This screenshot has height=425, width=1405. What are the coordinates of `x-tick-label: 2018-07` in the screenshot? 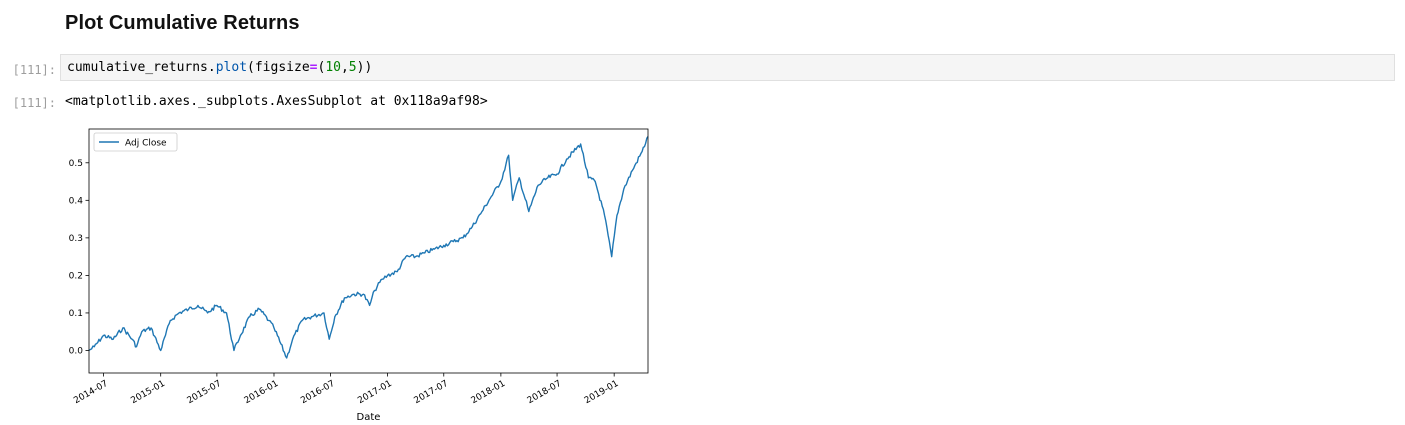 It's located at (545, 392).